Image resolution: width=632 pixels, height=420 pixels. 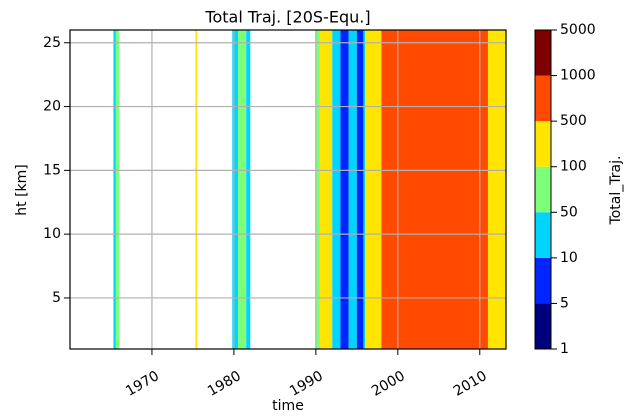 I want to click on chart-title: Total Traj. [20S-Equ.], so click(x=287, y=17).